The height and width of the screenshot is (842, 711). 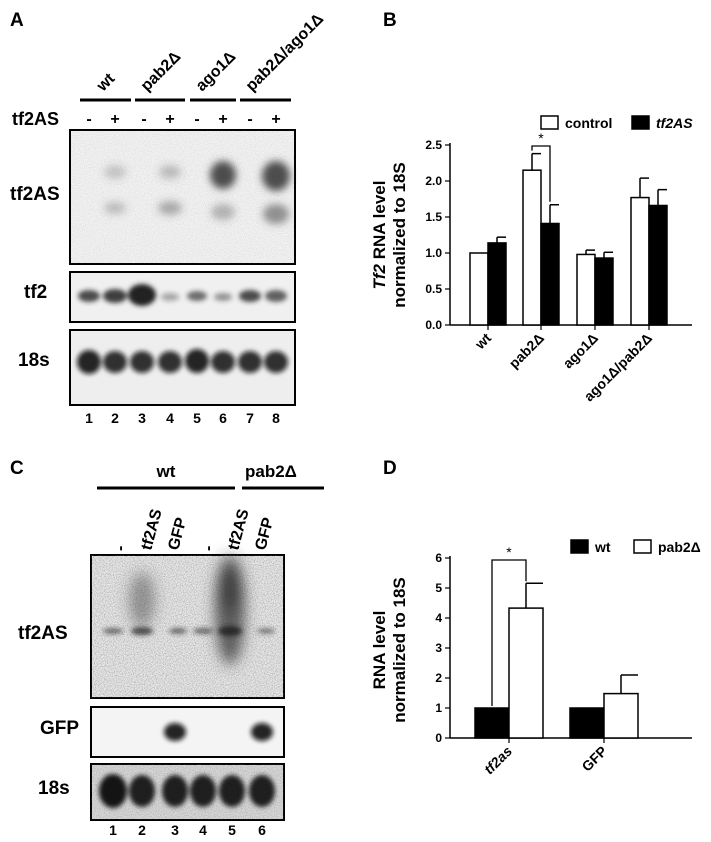 I want to click on blot-a-18s, so click(x=182, y=367).